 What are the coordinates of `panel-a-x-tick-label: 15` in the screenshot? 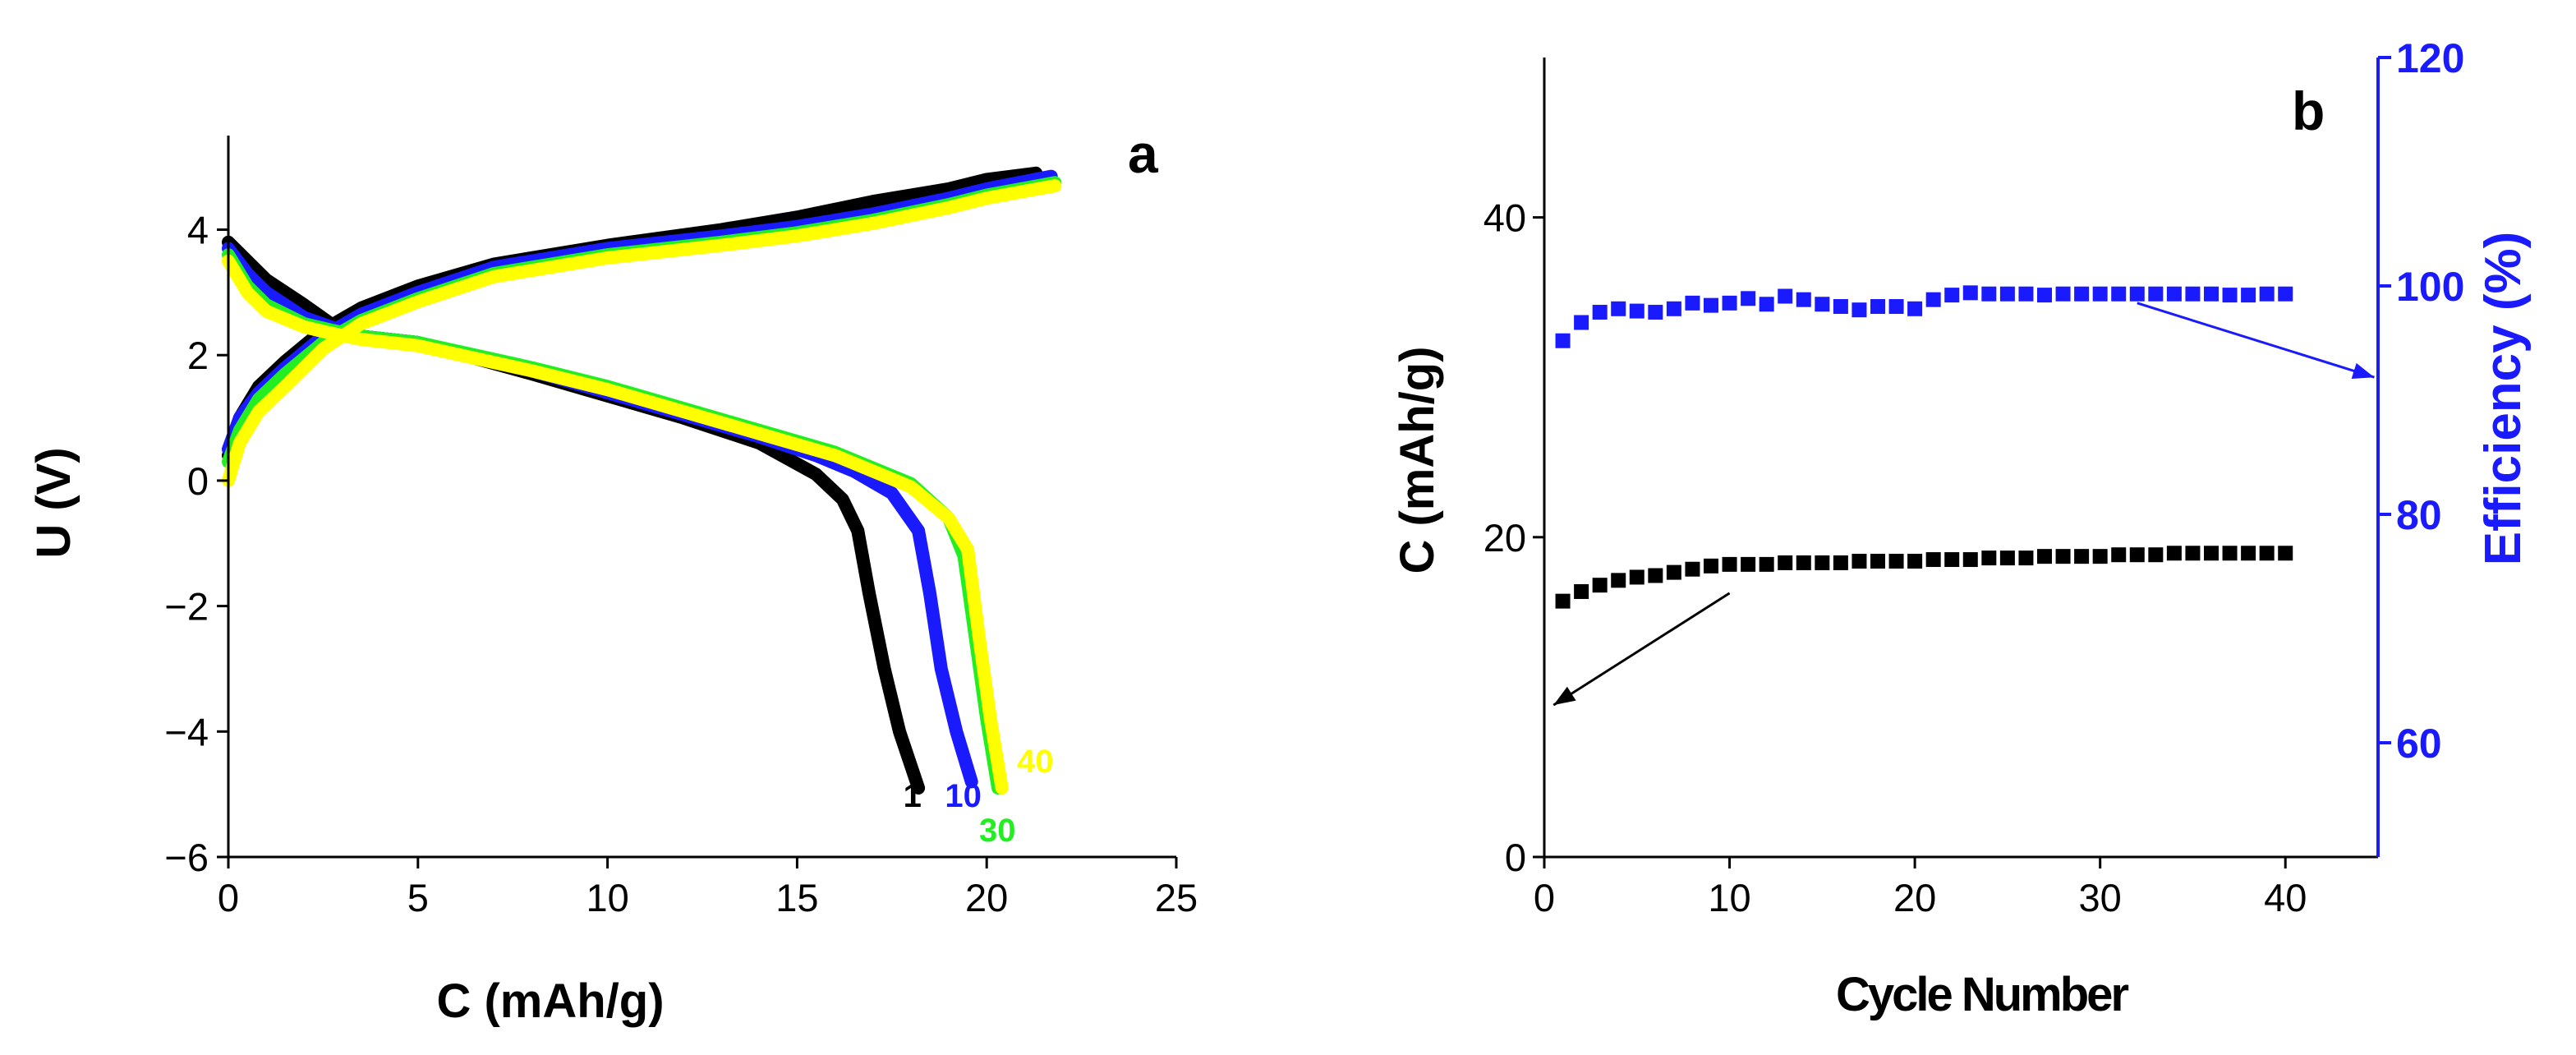 It's located at (796, 897).